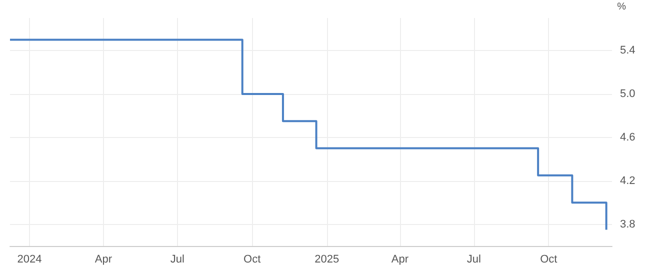 The height and width of the screenshot is (268, 650). What do you see at coordinates (628, 94) in the screenshot?
I see `y-tick-label: 5.0` at bounding box center [628, 94].